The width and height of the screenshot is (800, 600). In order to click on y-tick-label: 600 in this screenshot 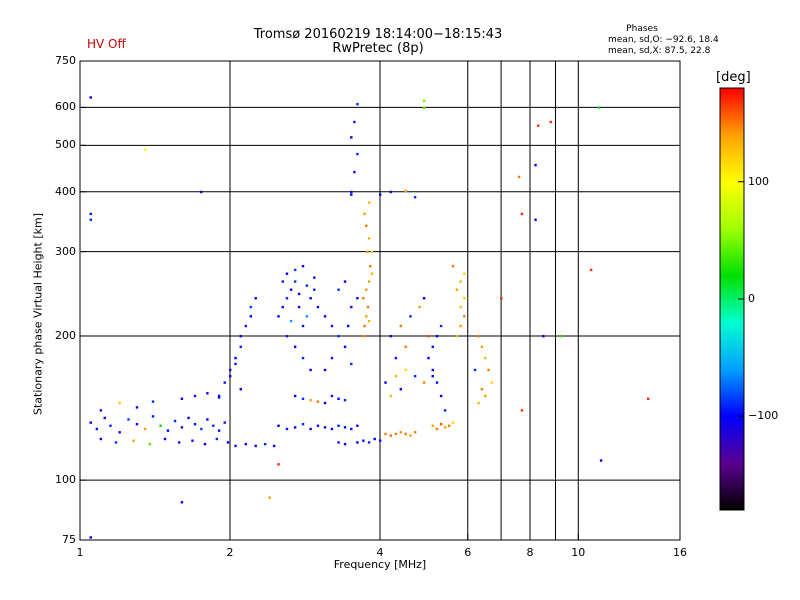, I will do `click(65, 107)`.